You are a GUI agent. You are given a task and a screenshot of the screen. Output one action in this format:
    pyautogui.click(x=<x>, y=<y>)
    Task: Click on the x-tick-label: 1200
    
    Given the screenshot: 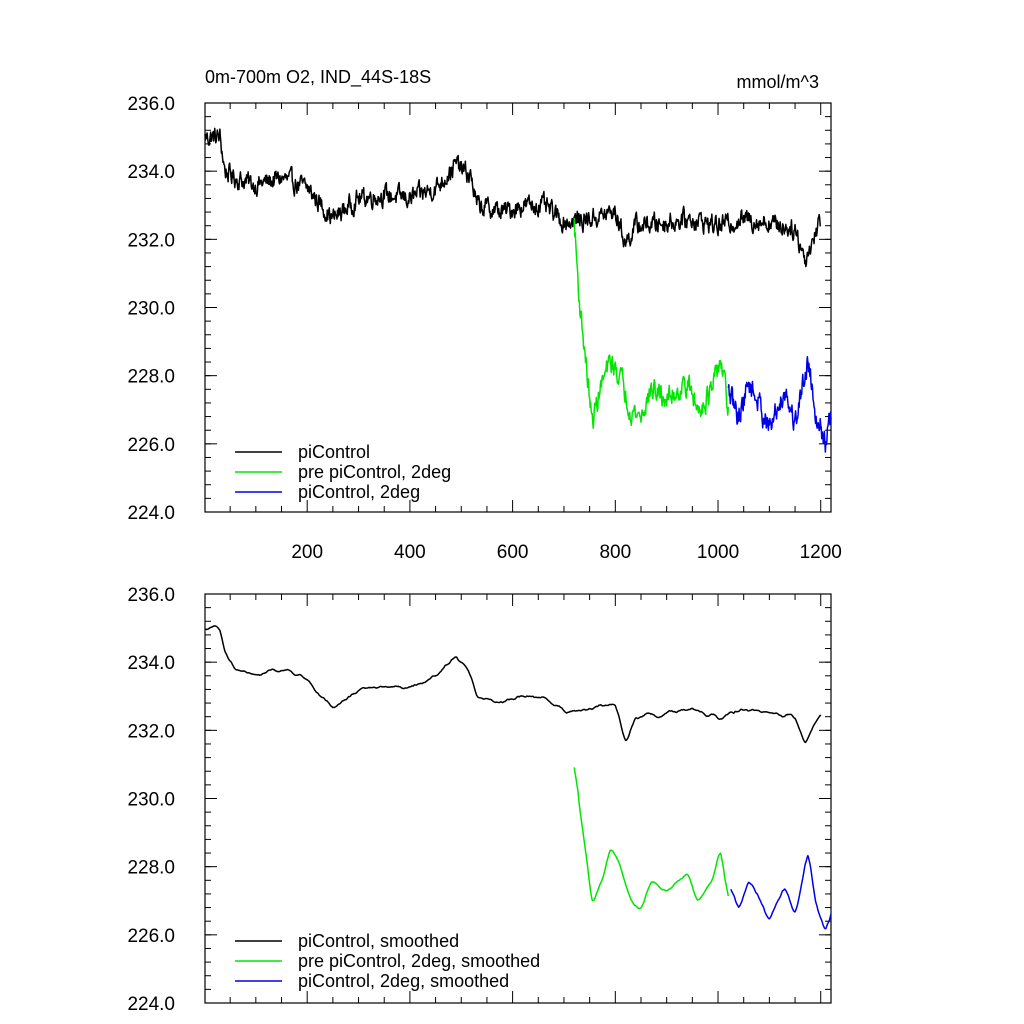 What is the action you would take?
    pyautogui.click(x=821, y=552)
    